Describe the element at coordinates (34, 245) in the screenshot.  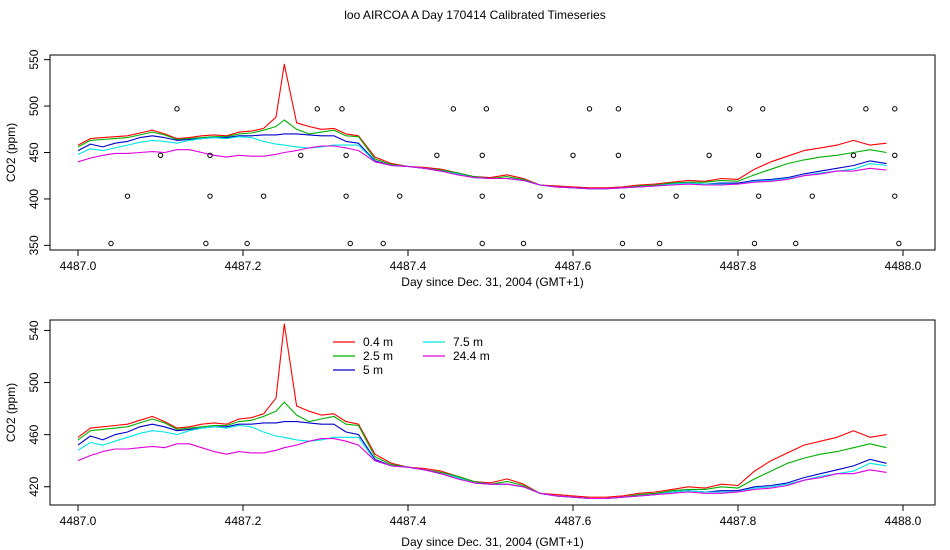
I see `panel1-y-tick-label: 350` at that location.